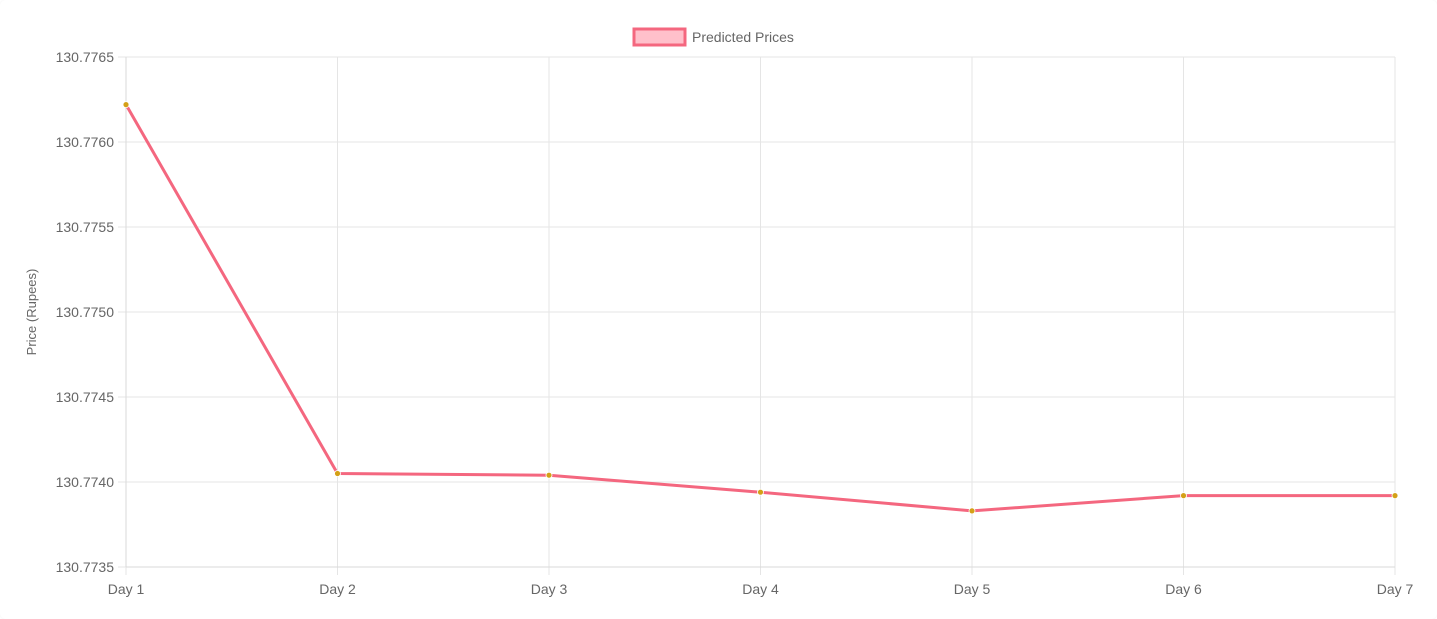  I want to click on legend-swatch, so click(659, 37).